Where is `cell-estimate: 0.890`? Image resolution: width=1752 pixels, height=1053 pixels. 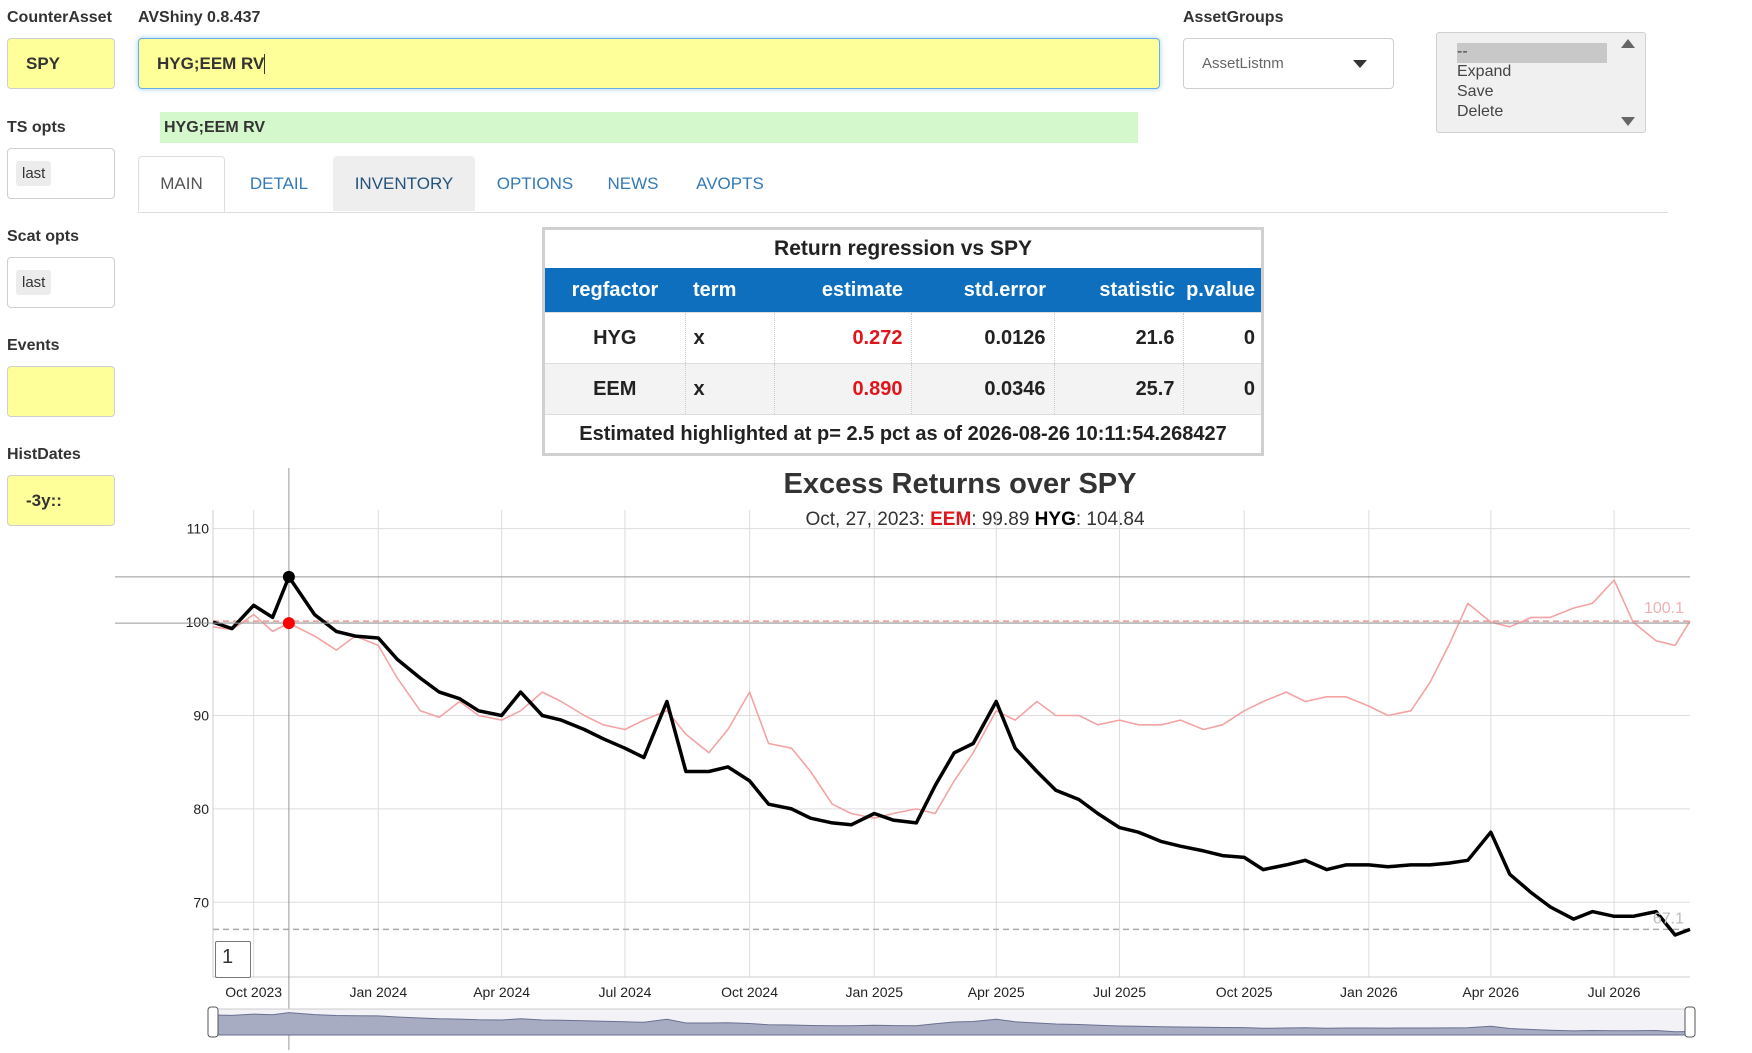
cell-estimate: 0.890 is located at coordinates (843, 388).